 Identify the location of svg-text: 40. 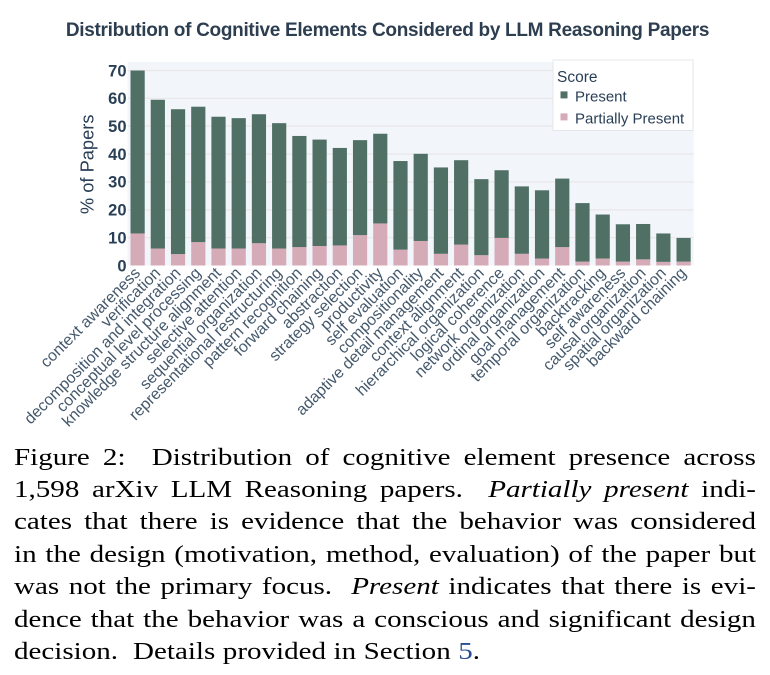
(117, 155).